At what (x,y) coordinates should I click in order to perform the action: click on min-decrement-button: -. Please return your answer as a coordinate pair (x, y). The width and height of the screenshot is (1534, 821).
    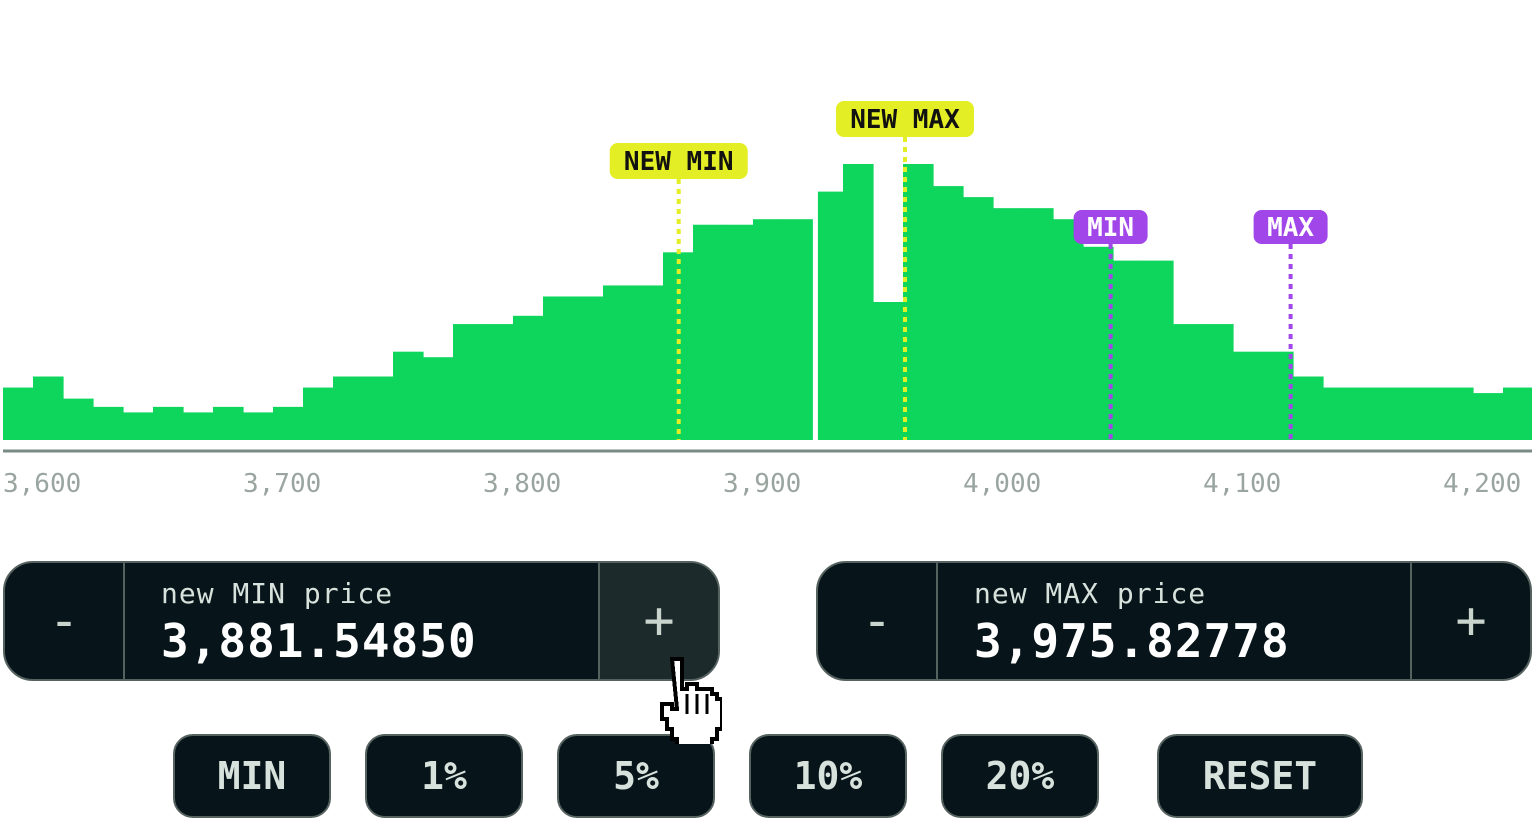
    Looking at the image, I should click on (65, 621).